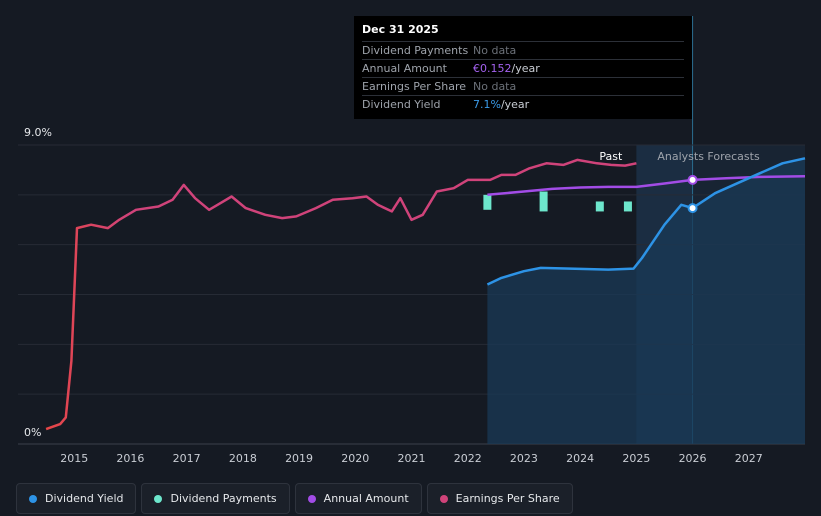  Describe the element at coordinates (692, 194) in the screenshot. I see `cursor-markers` at that location.